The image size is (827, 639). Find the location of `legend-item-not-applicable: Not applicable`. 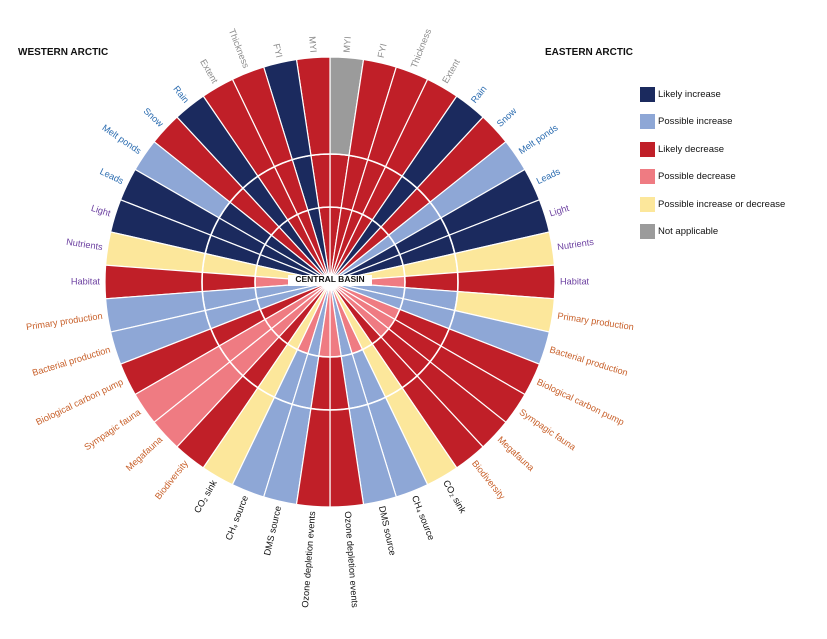

legend-item-not-applicable: Not applicable is located at coordinates (712, 232).